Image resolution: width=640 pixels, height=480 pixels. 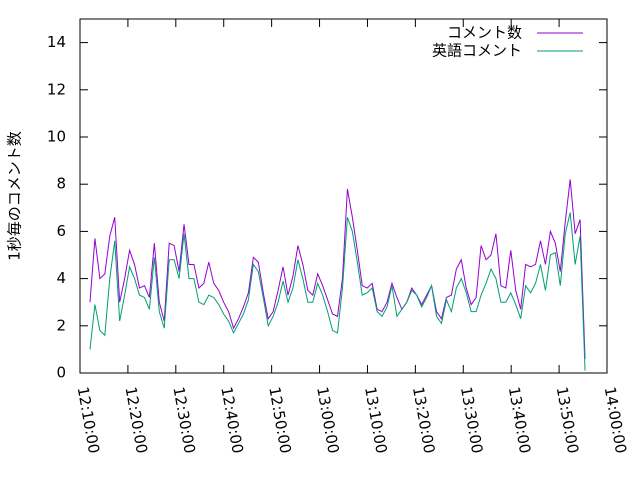 I want to click on y-tick-label: 2, so click(x=61, y=325).